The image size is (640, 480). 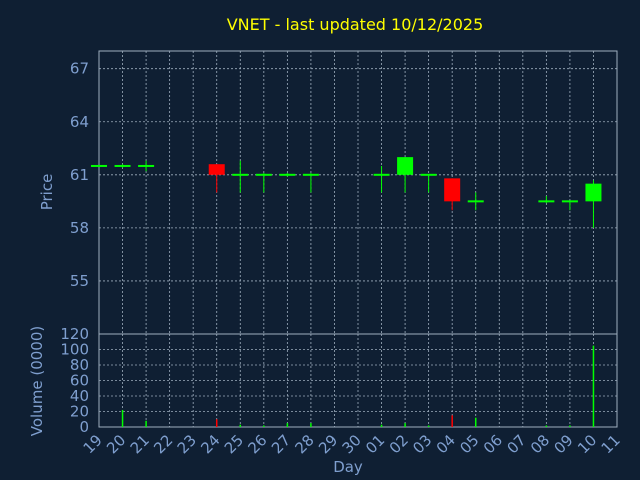 What do you see at coordinates (79, 122) in the screenshot?
I see `y-tick-label: 64` at bounding box center [79, 122].